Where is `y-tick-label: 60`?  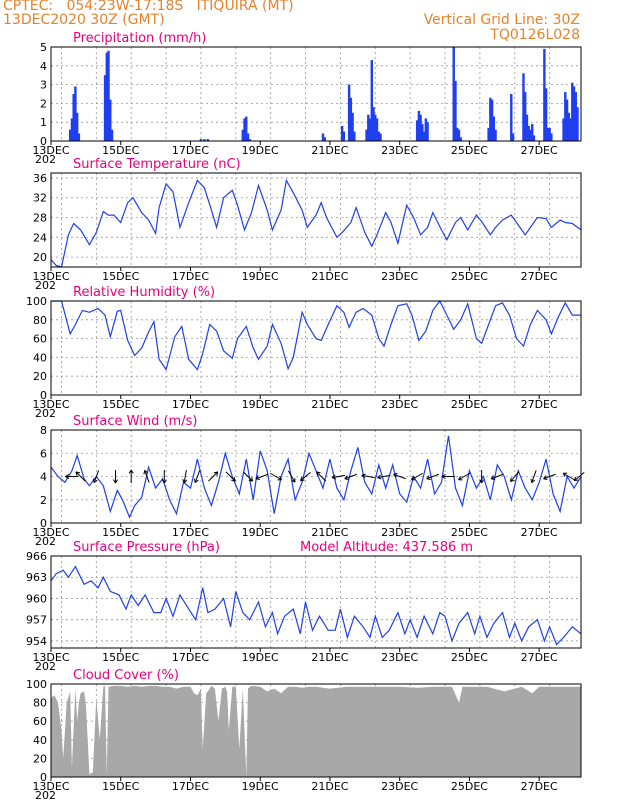
y-tick-label: 60 is located at coordinates (40, 339).